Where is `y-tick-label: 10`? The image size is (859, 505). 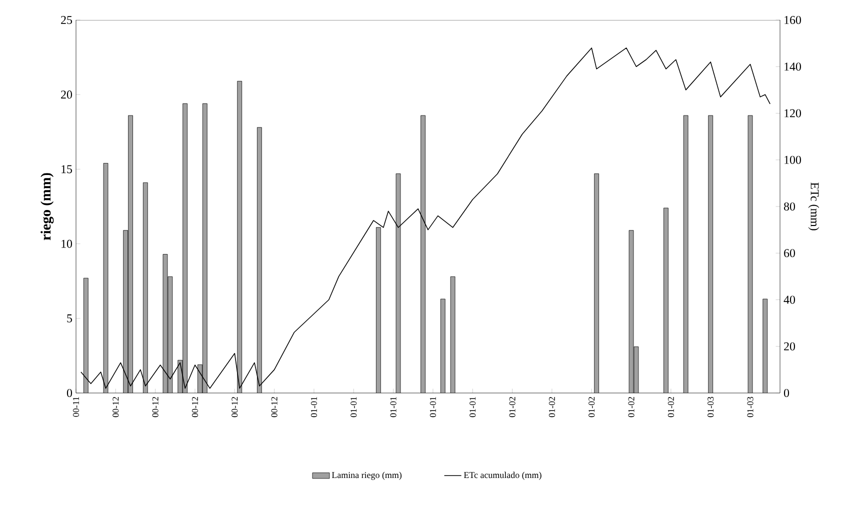 y-tick-label: 10 is located at coordinates (67, 244).